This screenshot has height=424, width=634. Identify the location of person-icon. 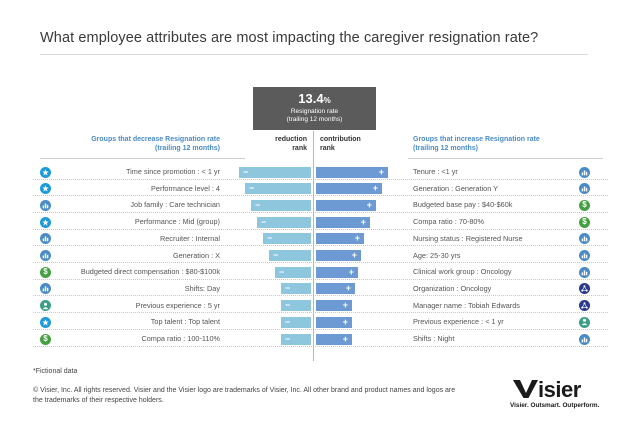
(45, 306).